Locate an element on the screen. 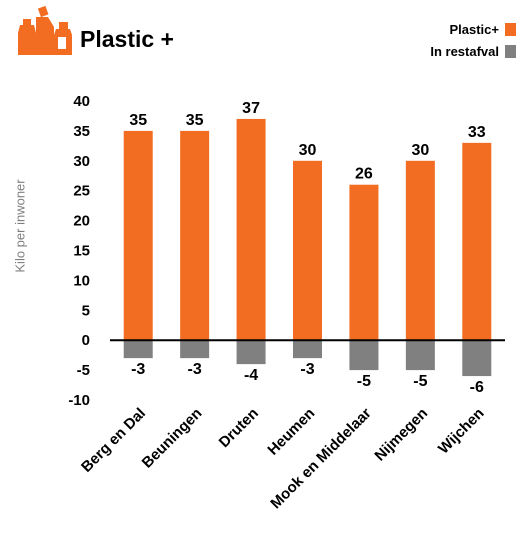 The height and width of the screenshot is (550, 526). data-label: 26 is located at coordinates (364, 174).